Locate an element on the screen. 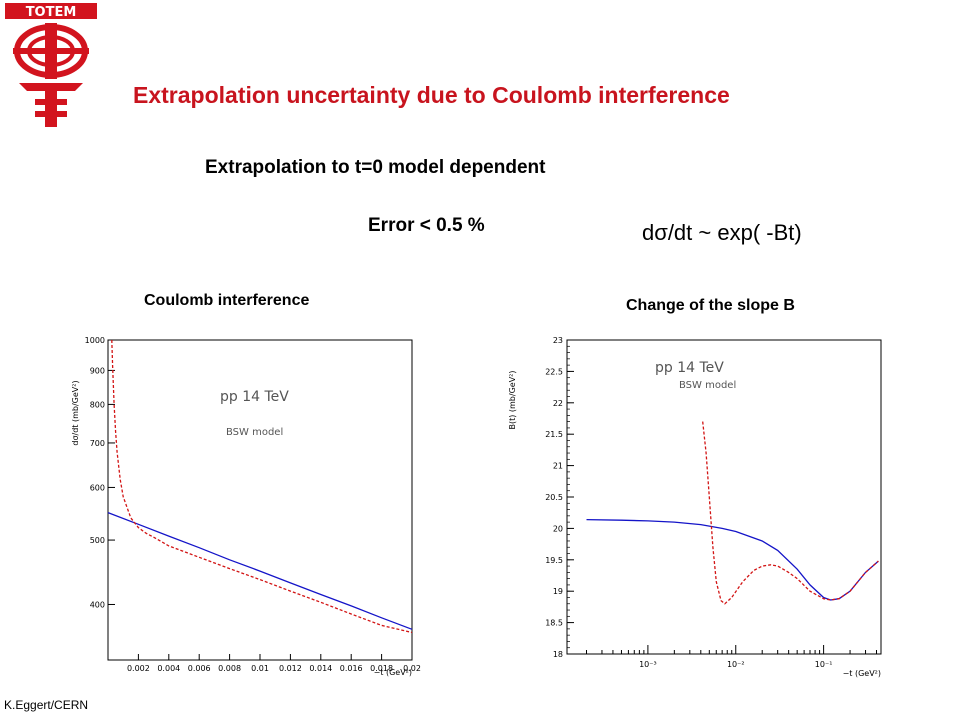 The width and height of the screenshot is (960, 720). chart2-y-tick-label: 18 is located at coordinates (558, 654).